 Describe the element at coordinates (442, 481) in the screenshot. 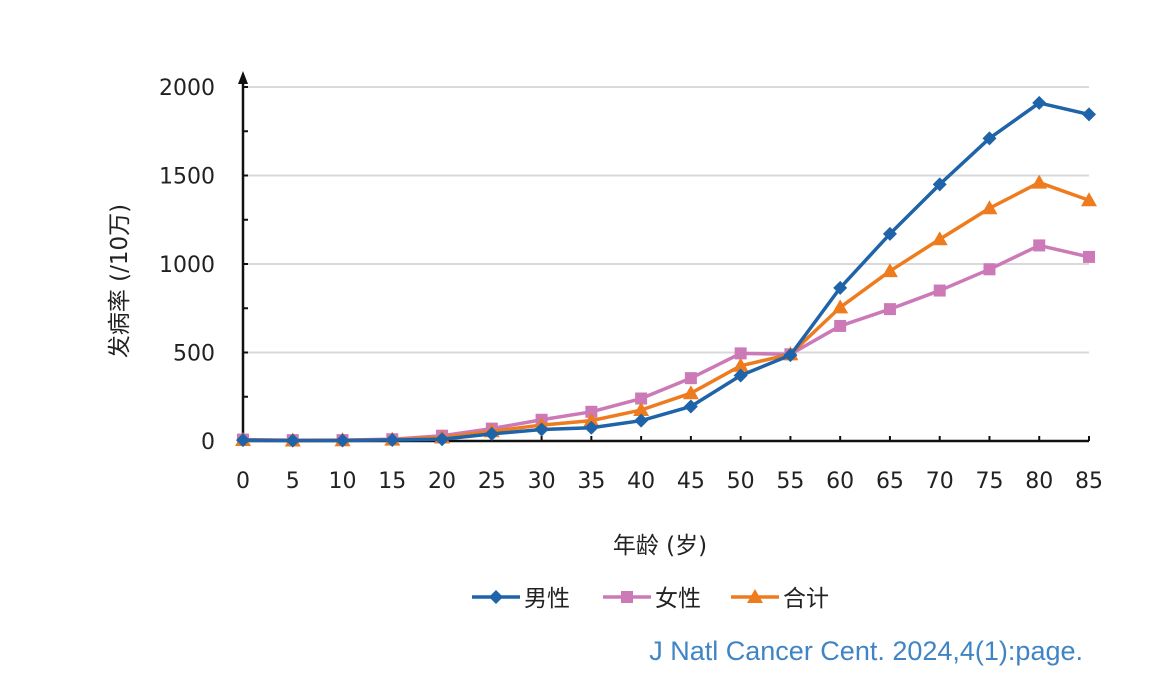

I see `x-tick-label: 20` at that location.